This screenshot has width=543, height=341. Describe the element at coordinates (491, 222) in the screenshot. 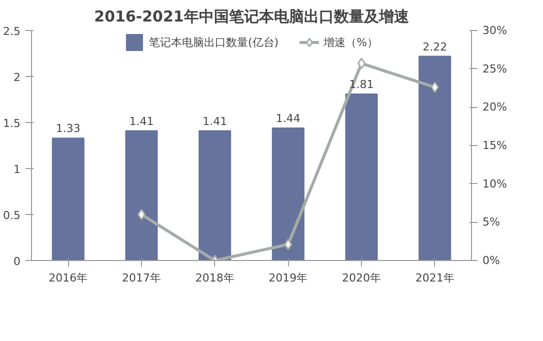

I see `y2-tick-label: 5%` at that location.